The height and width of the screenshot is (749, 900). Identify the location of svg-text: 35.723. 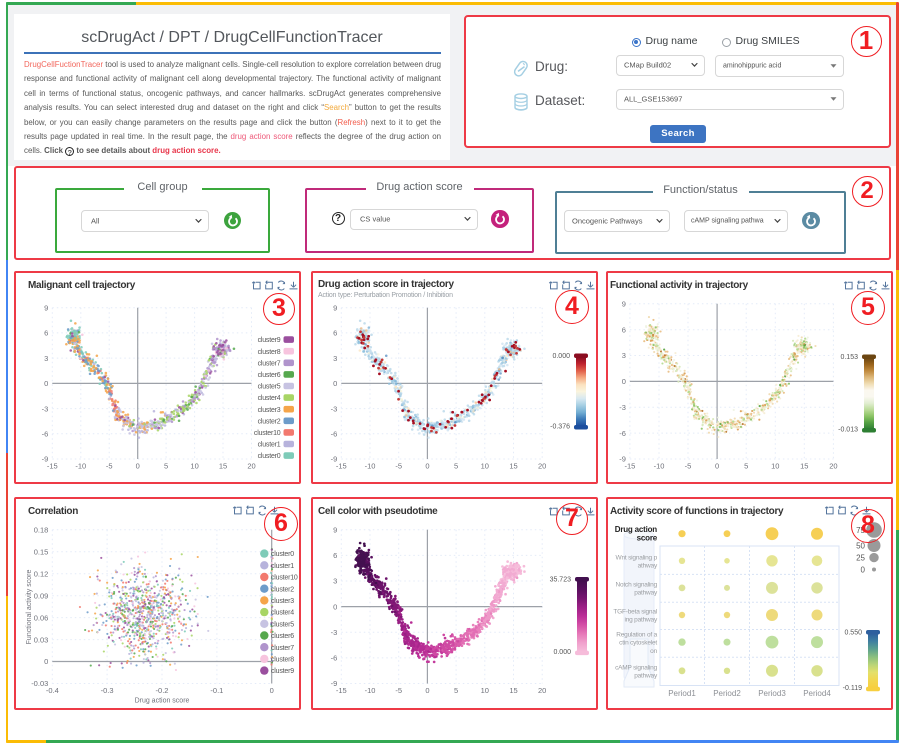
(561, 580).